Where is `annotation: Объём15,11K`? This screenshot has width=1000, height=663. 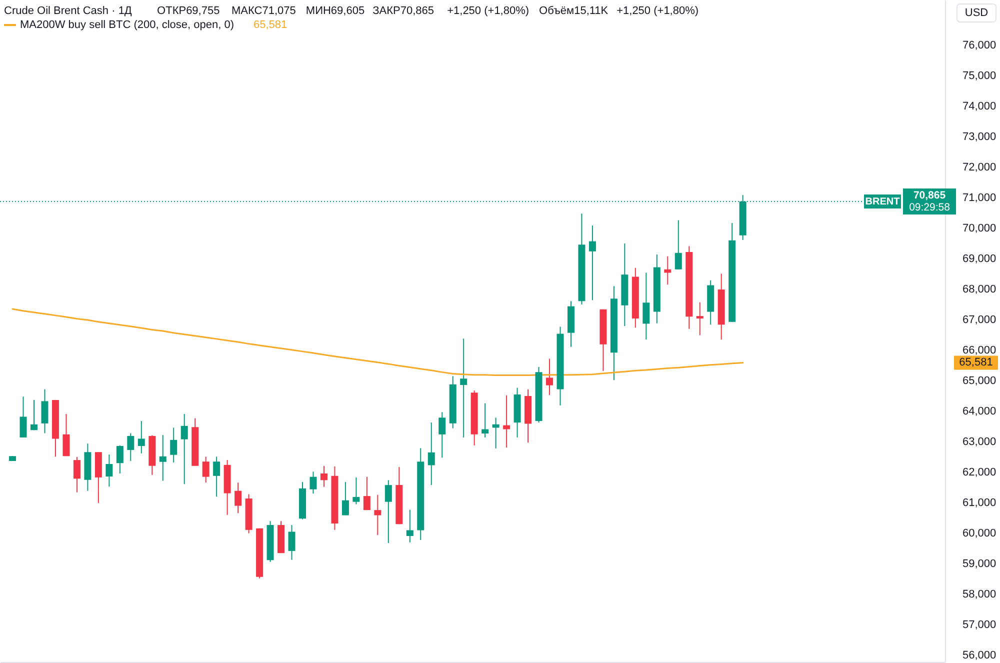
annotation: Объём15,11K is located at coordinates (574, 11).